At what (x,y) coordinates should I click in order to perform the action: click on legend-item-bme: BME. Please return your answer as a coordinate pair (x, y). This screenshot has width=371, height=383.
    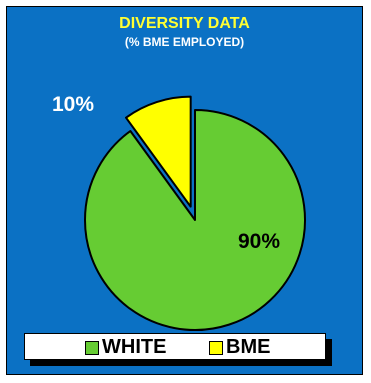
    Looking at the image, I should click on (239, 347).